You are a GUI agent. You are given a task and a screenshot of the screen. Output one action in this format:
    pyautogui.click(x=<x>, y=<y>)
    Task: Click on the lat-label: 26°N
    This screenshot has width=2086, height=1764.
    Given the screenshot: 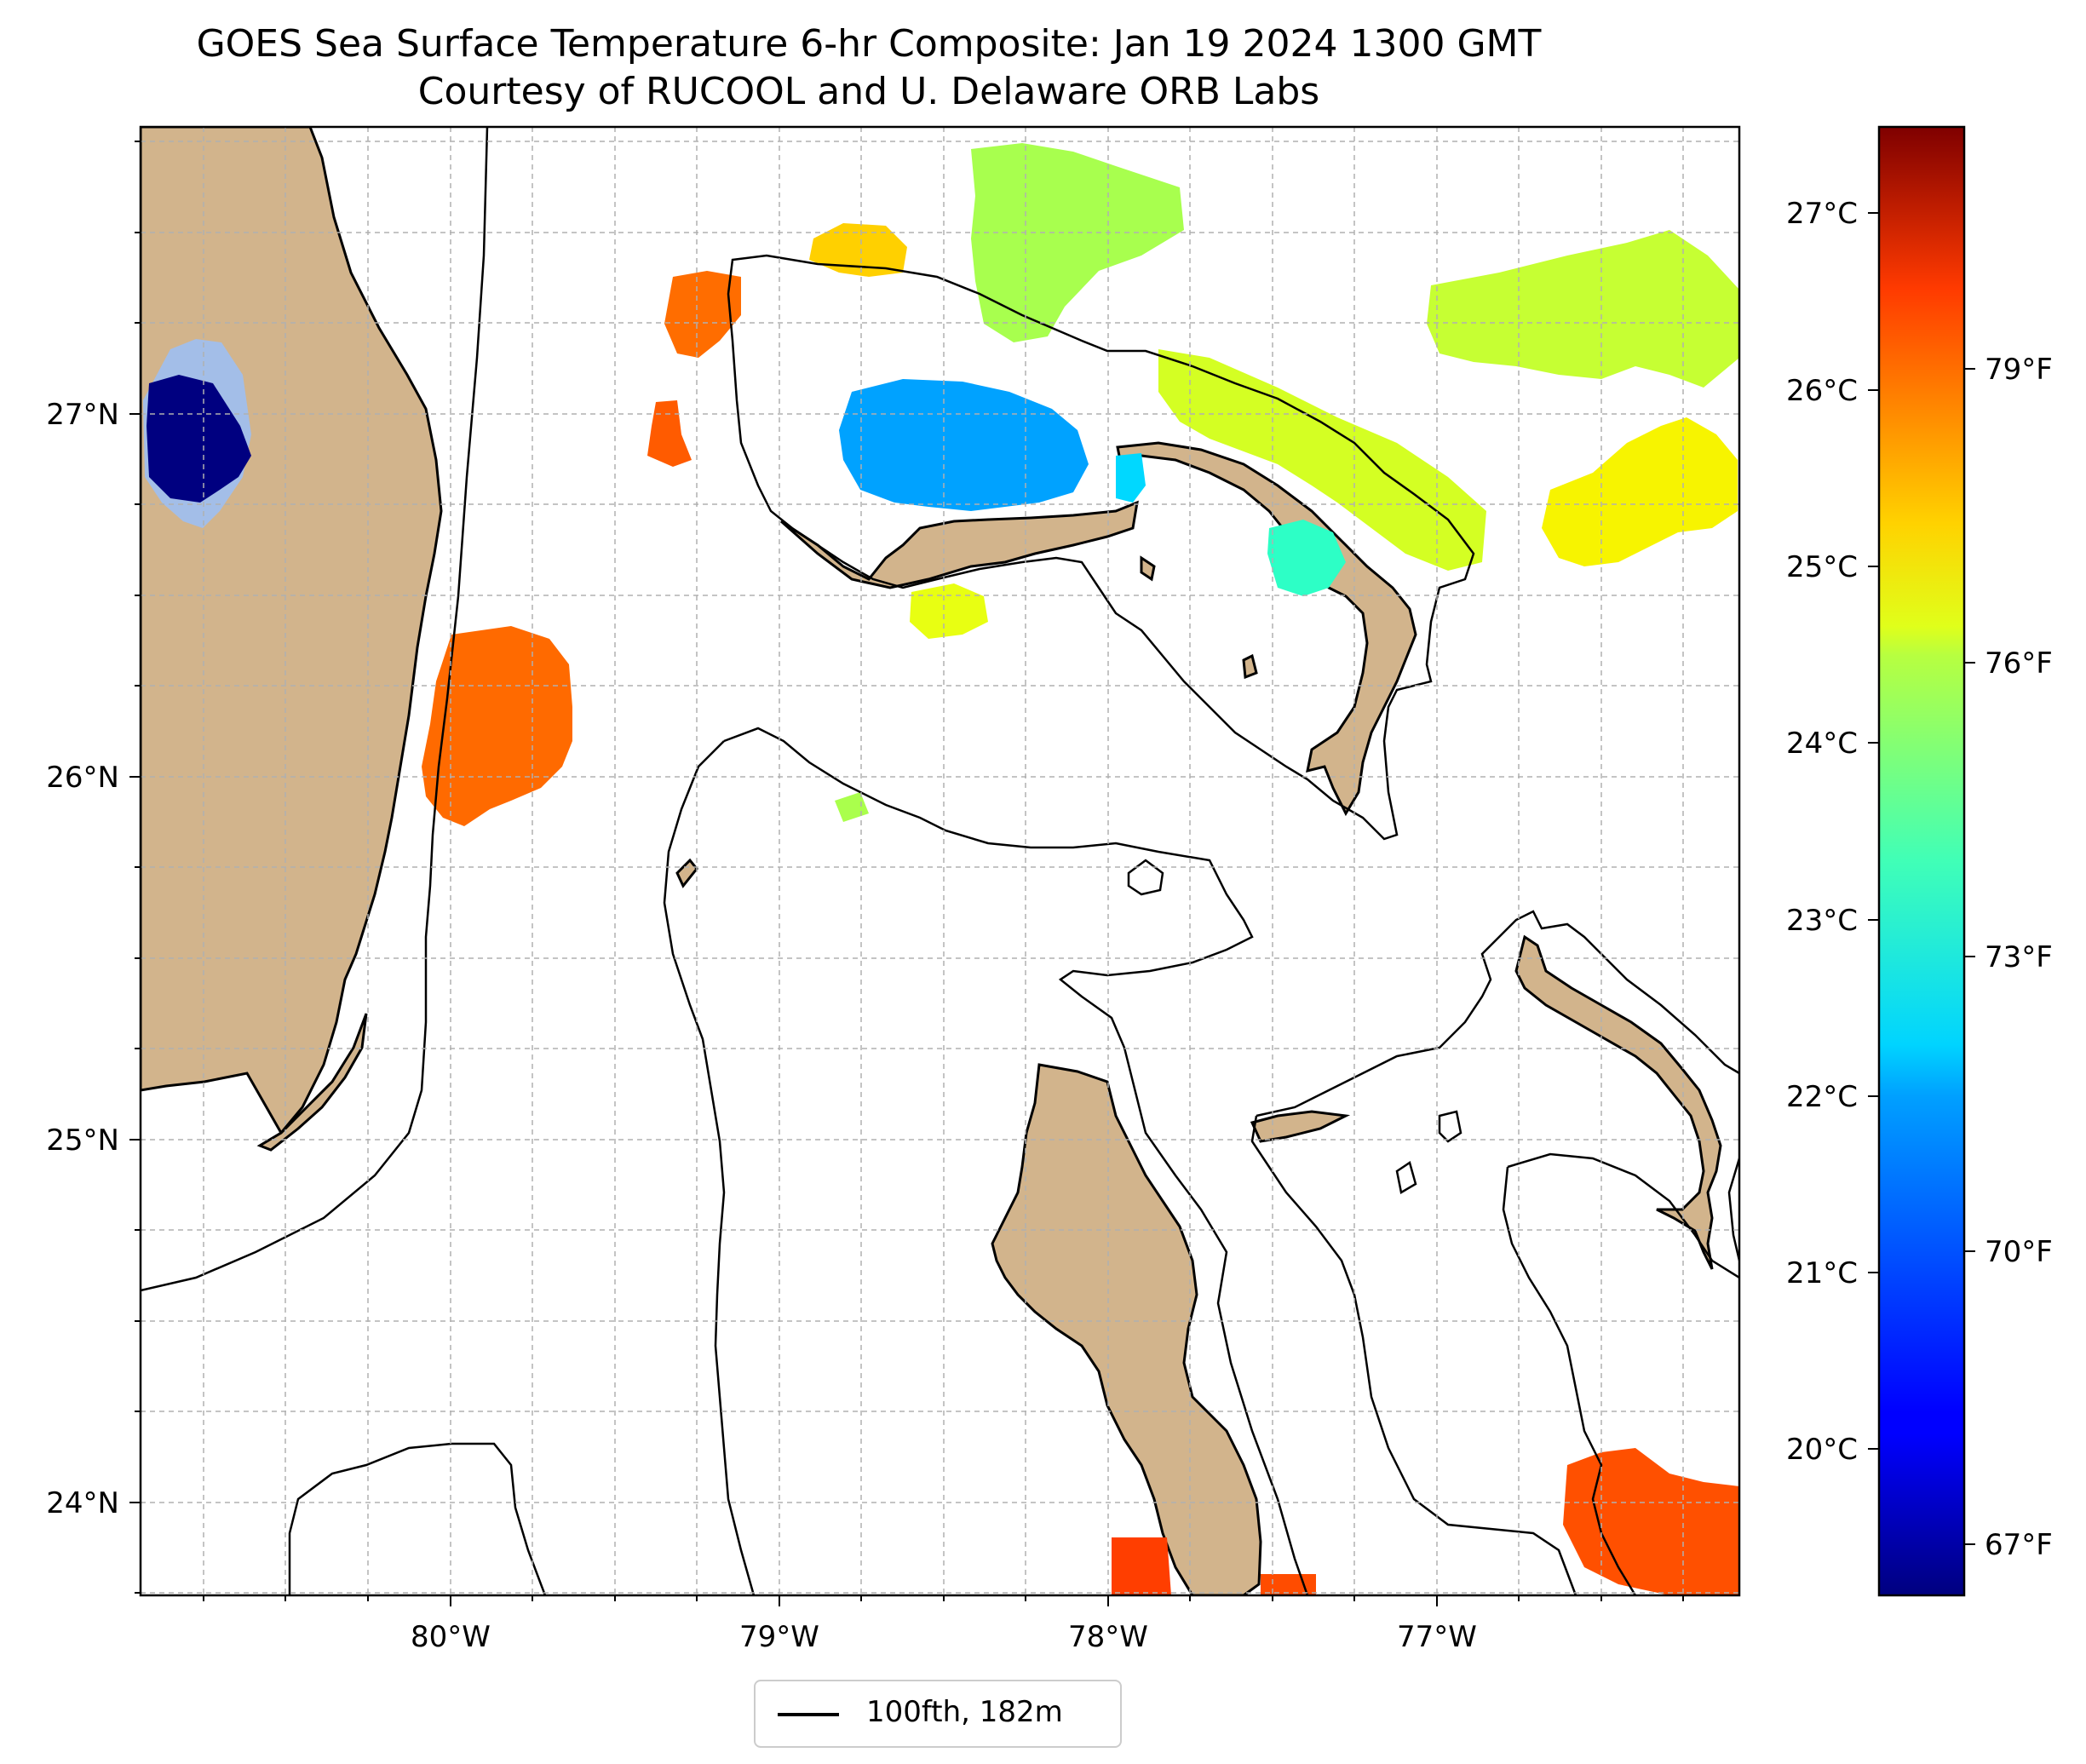 What is the action you would take?
    pyautogui.click(x=82, y=778)
    